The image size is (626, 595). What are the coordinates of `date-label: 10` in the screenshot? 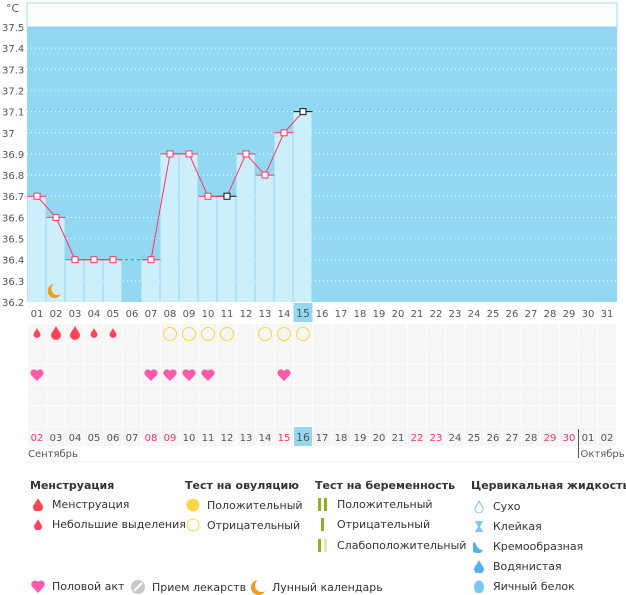 It's located at (189, 438).